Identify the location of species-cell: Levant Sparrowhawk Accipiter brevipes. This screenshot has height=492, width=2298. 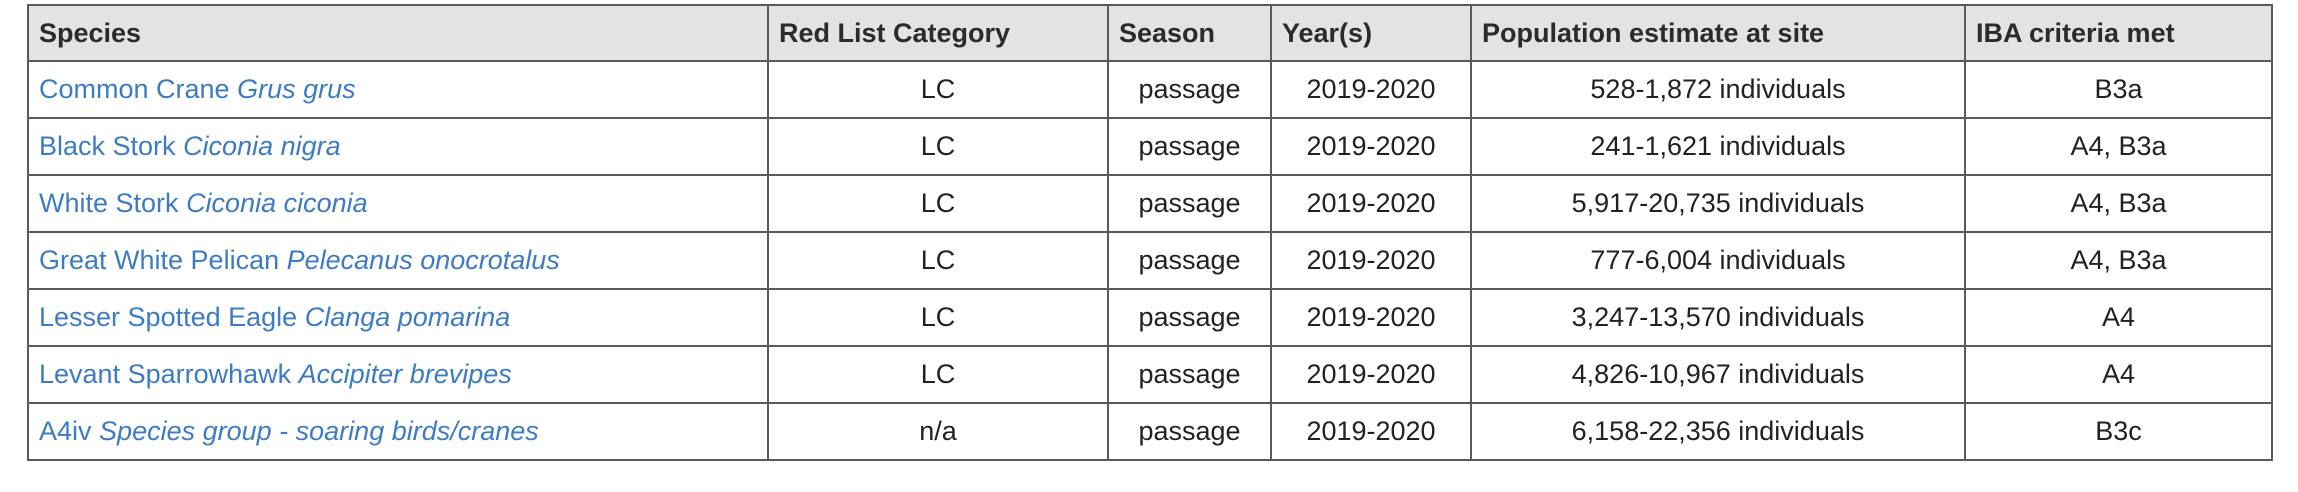
(398, 374).